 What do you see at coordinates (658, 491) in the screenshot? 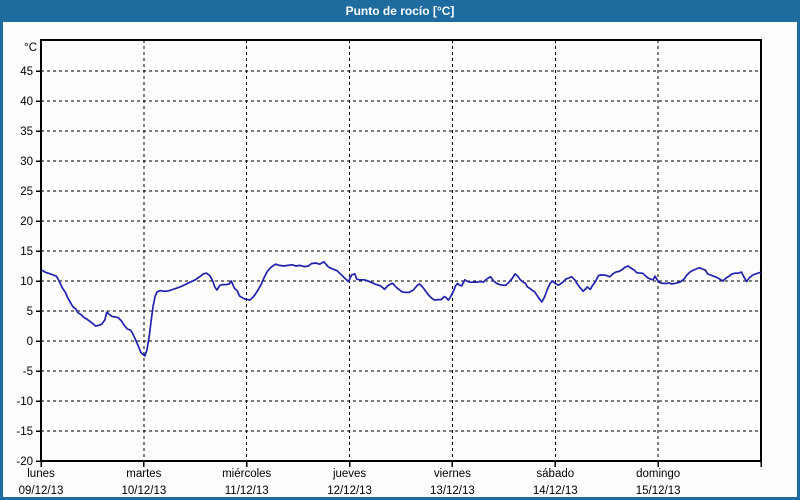
I see `x-date-label: 15/12/13` at bounding box center [658, 491].